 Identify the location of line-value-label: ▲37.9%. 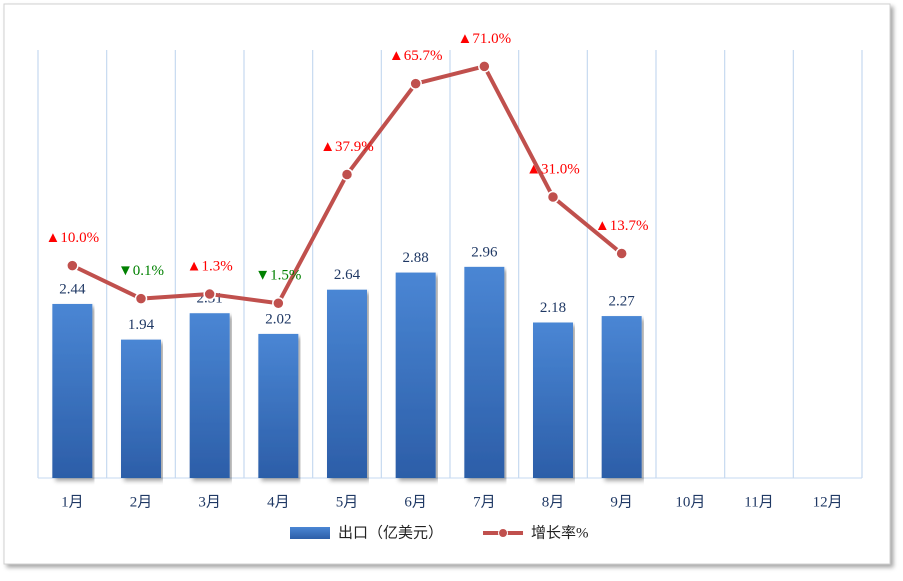
(347, 147).